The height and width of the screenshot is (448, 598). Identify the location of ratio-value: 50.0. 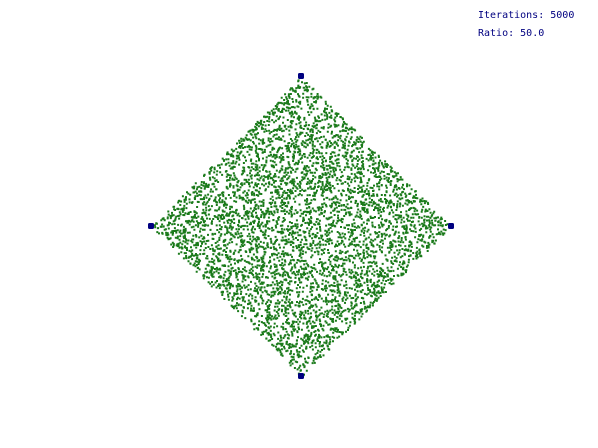
(532, 33).